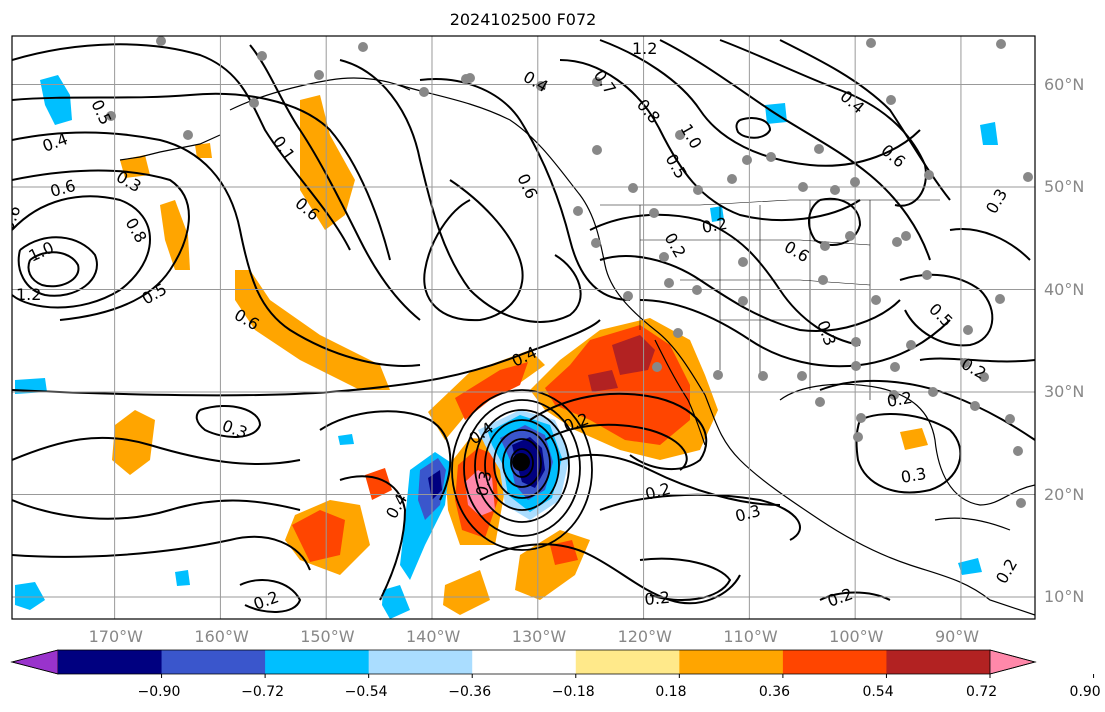 The width and height of the screenshot is (1105, 712). I want to click on latitude-label: 50°N, so click(1064, 186).